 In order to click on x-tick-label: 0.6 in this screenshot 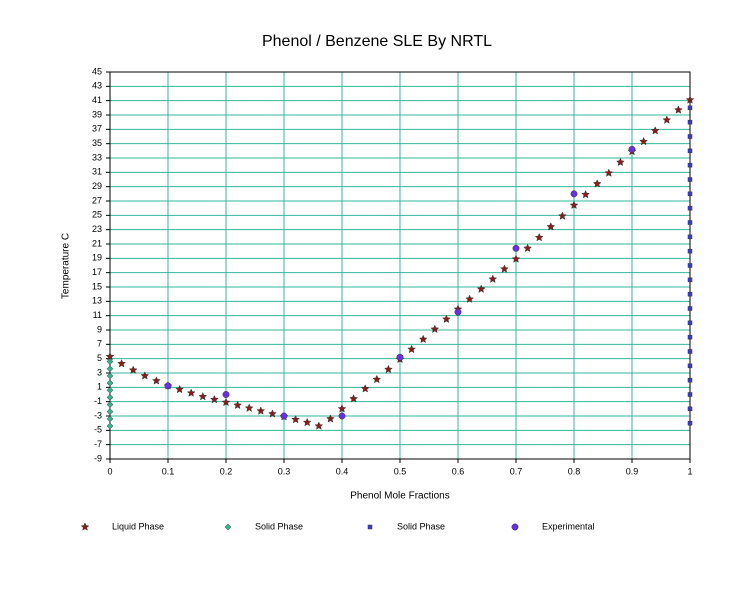, I will do `click(458, 471)`.